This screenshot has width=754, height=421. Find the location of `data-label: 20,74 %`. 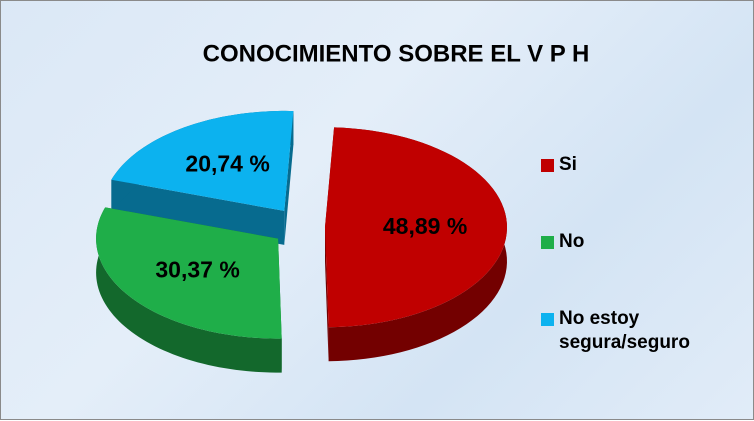

data-label: 20,74 % is located at coordinates (227, 164).